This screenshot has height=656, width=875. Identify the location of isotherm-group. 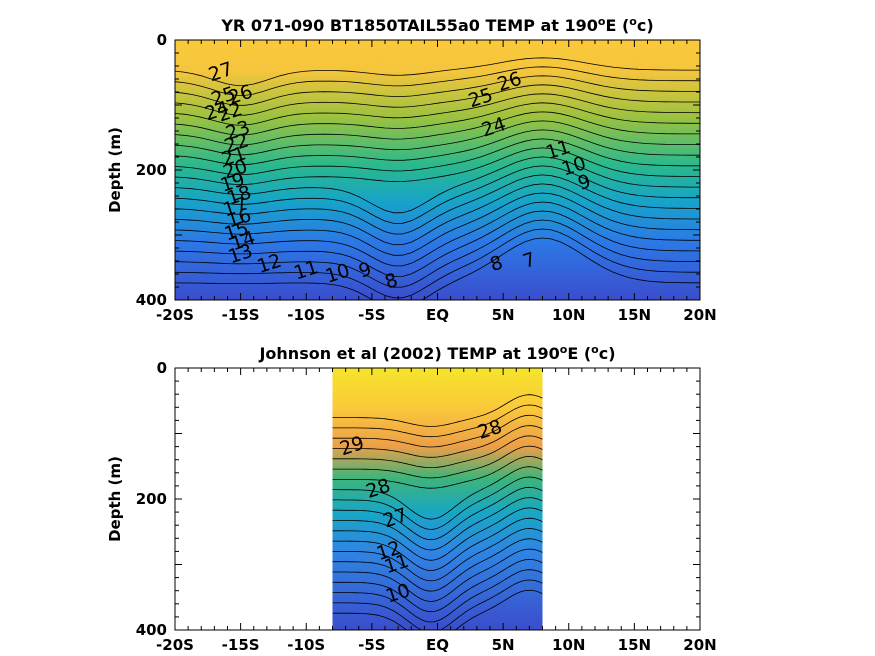
(437, 512).